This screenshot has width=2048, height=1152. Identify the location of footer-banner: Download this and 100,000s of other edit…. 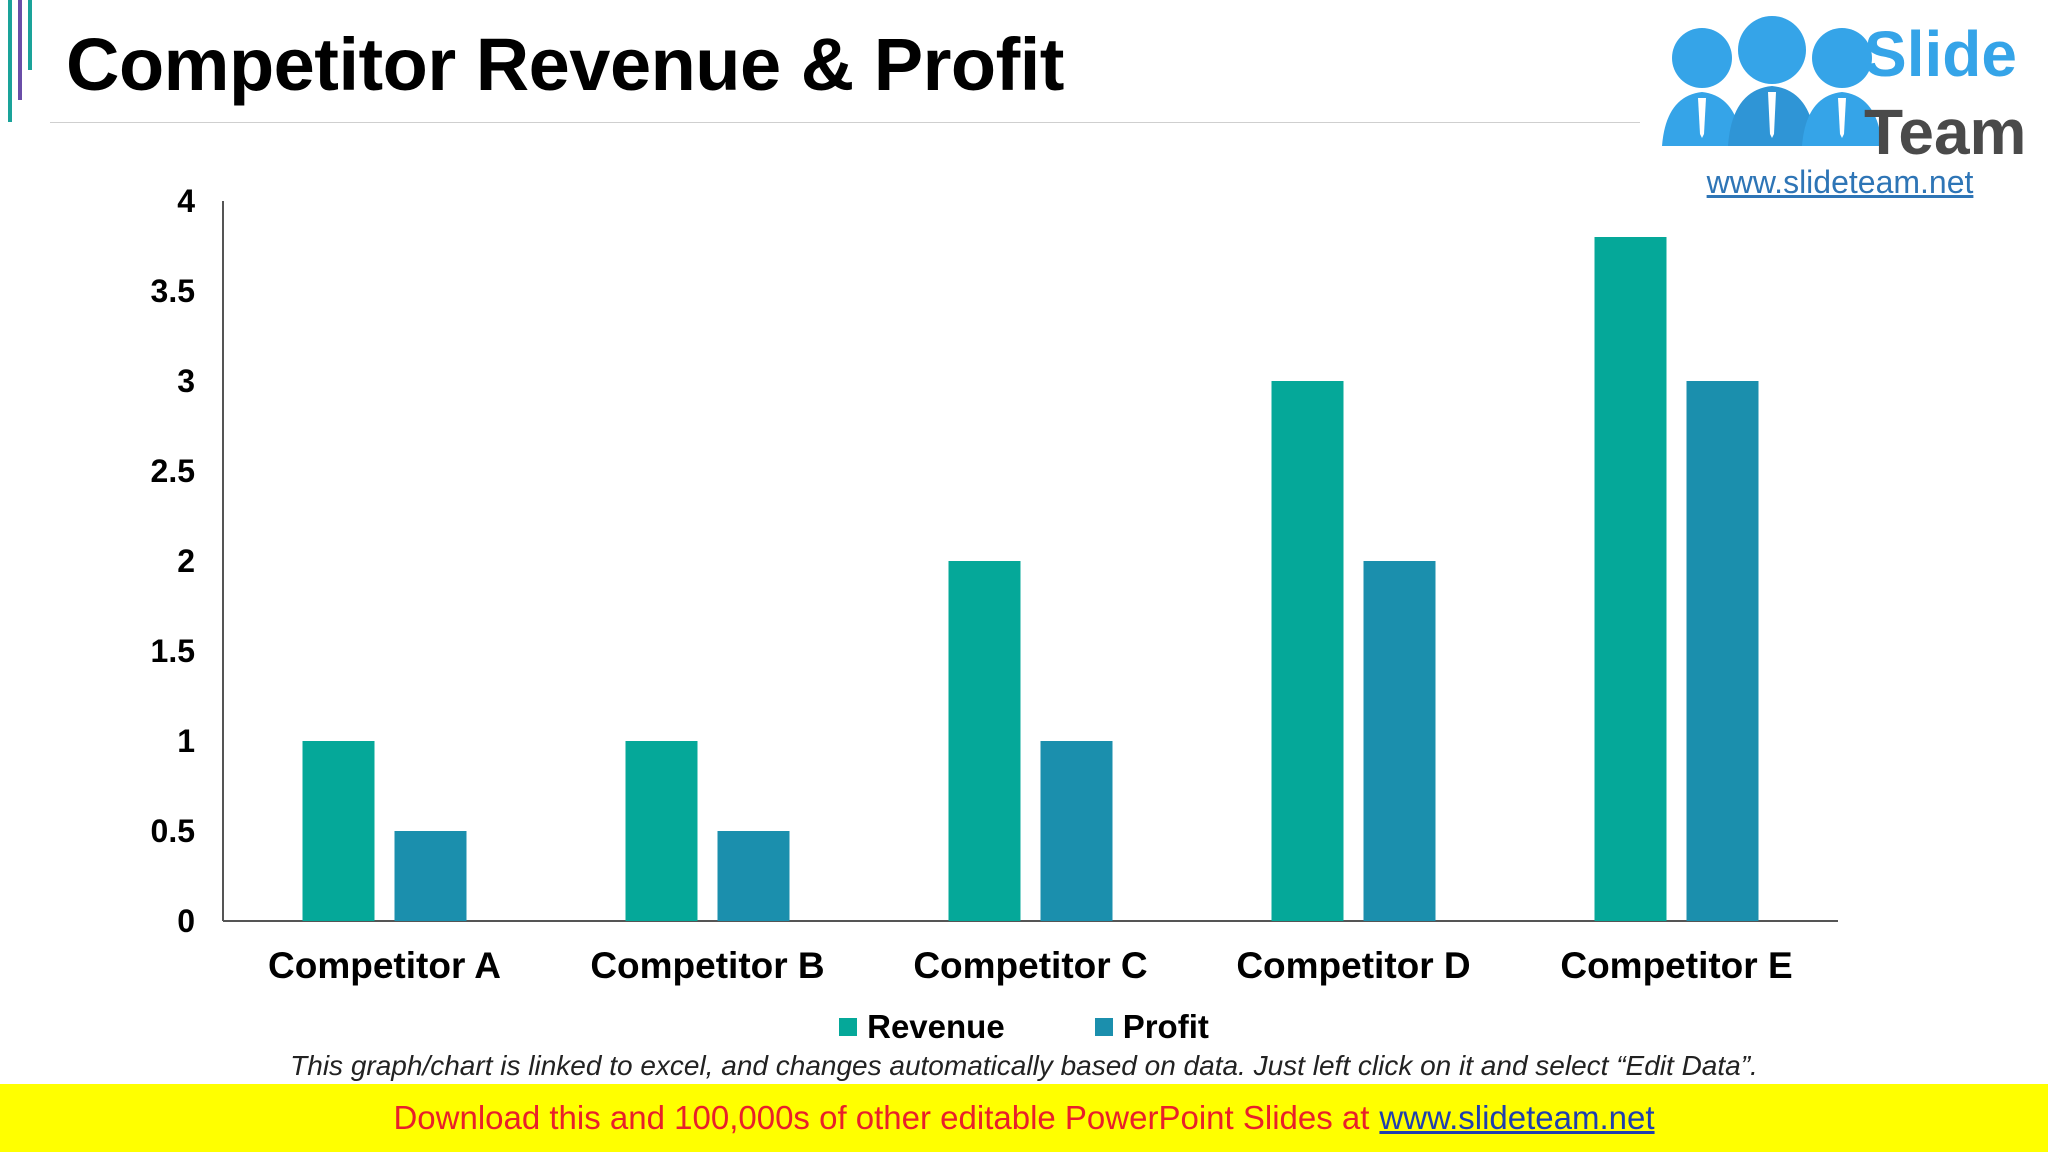
(1024, 1118).